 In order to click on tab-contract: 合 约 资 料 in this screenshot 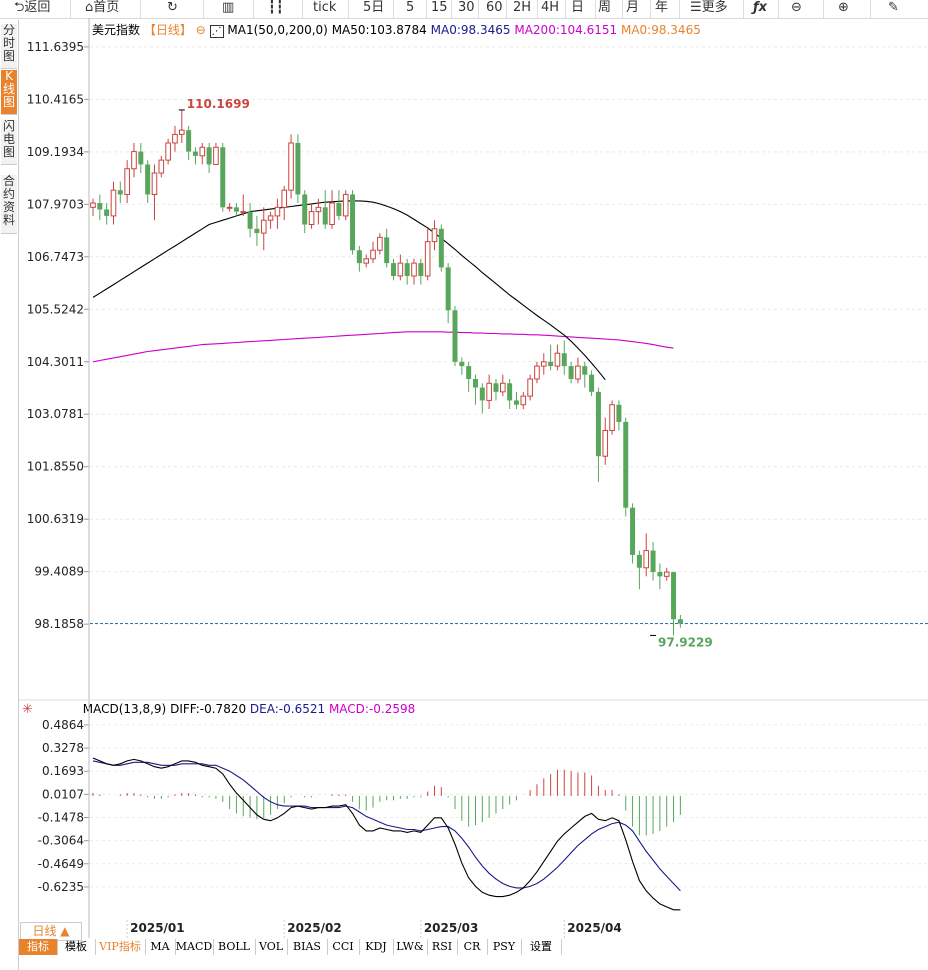, I will do `click(9, 204)`.